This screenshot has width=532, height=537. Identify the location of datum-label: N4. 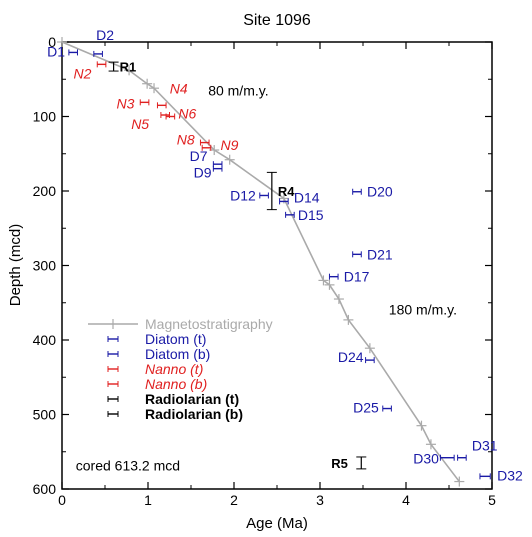
(179, 88).